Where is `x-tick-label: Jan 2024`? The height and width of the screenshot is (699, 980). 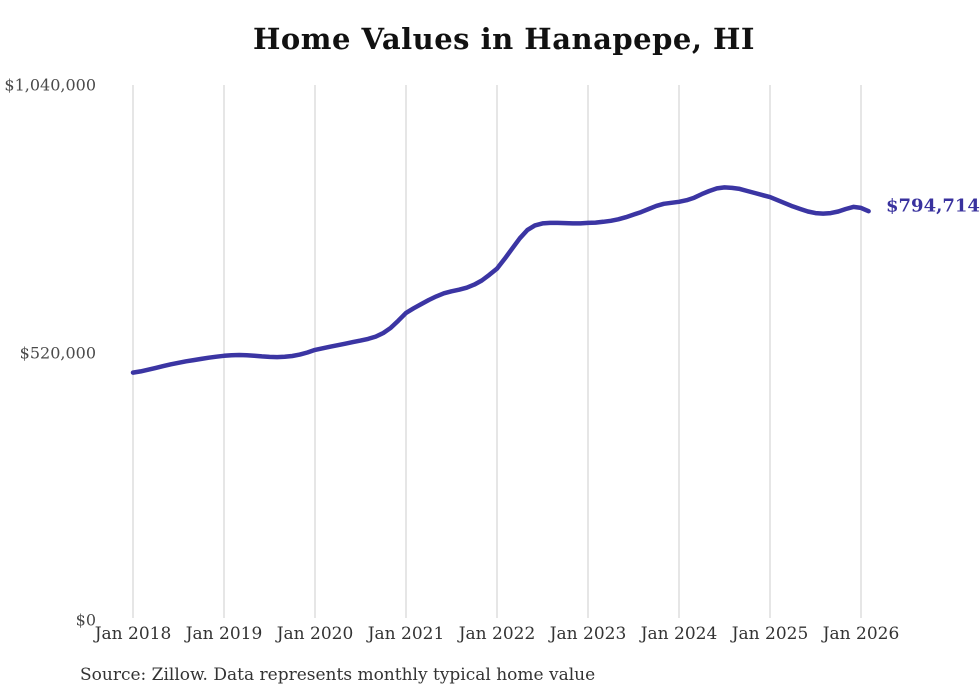 x-tick-label: Jan 2024 is located at coordinates (679, 634).